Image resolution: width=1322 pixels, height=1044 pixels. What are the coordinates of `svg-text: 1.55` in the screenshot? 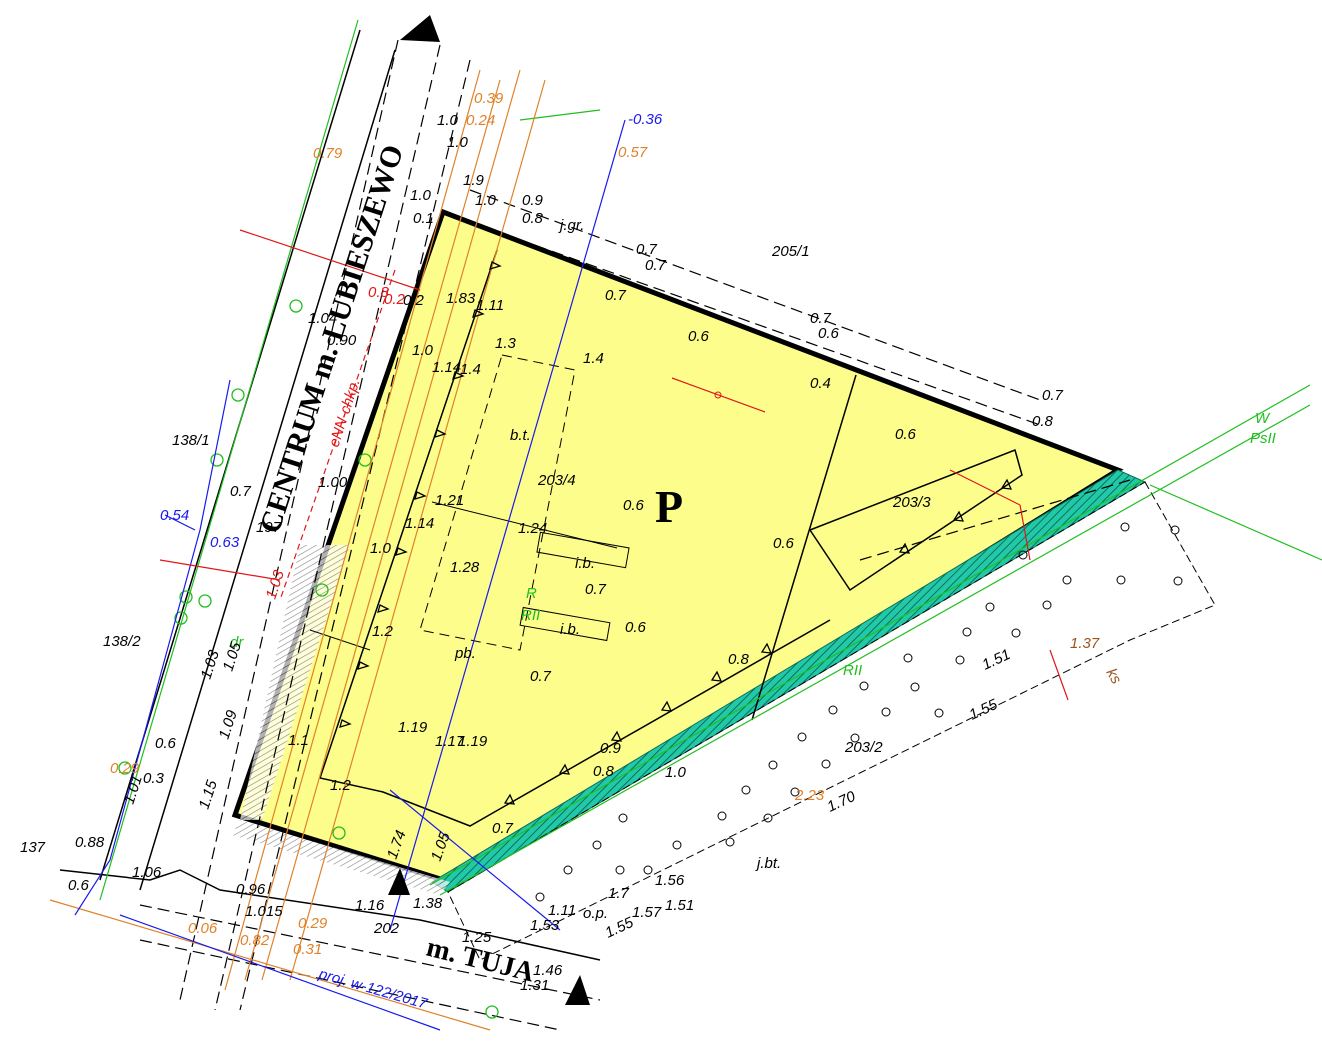 It's located at (984, 710).